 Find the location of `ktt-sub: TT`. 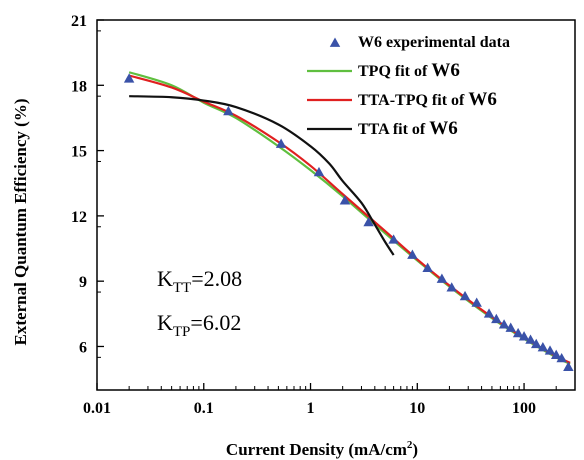

ktt-sub: TT is located at coordinates (182, 288).